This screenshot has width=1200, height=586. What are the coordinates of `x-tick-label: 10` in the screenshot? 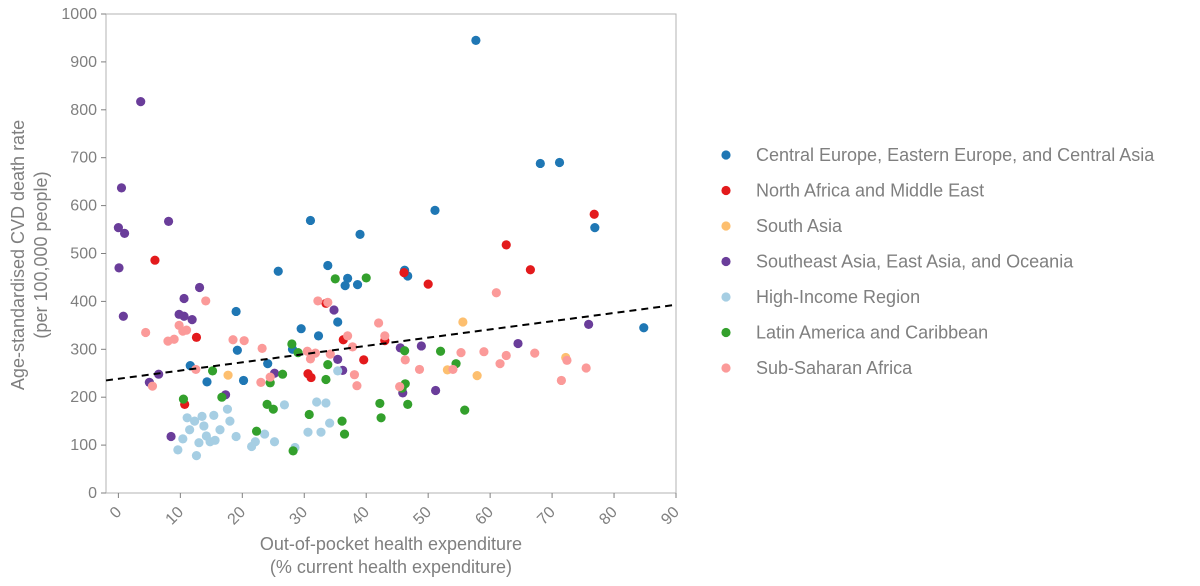 It's located at (175, 516).